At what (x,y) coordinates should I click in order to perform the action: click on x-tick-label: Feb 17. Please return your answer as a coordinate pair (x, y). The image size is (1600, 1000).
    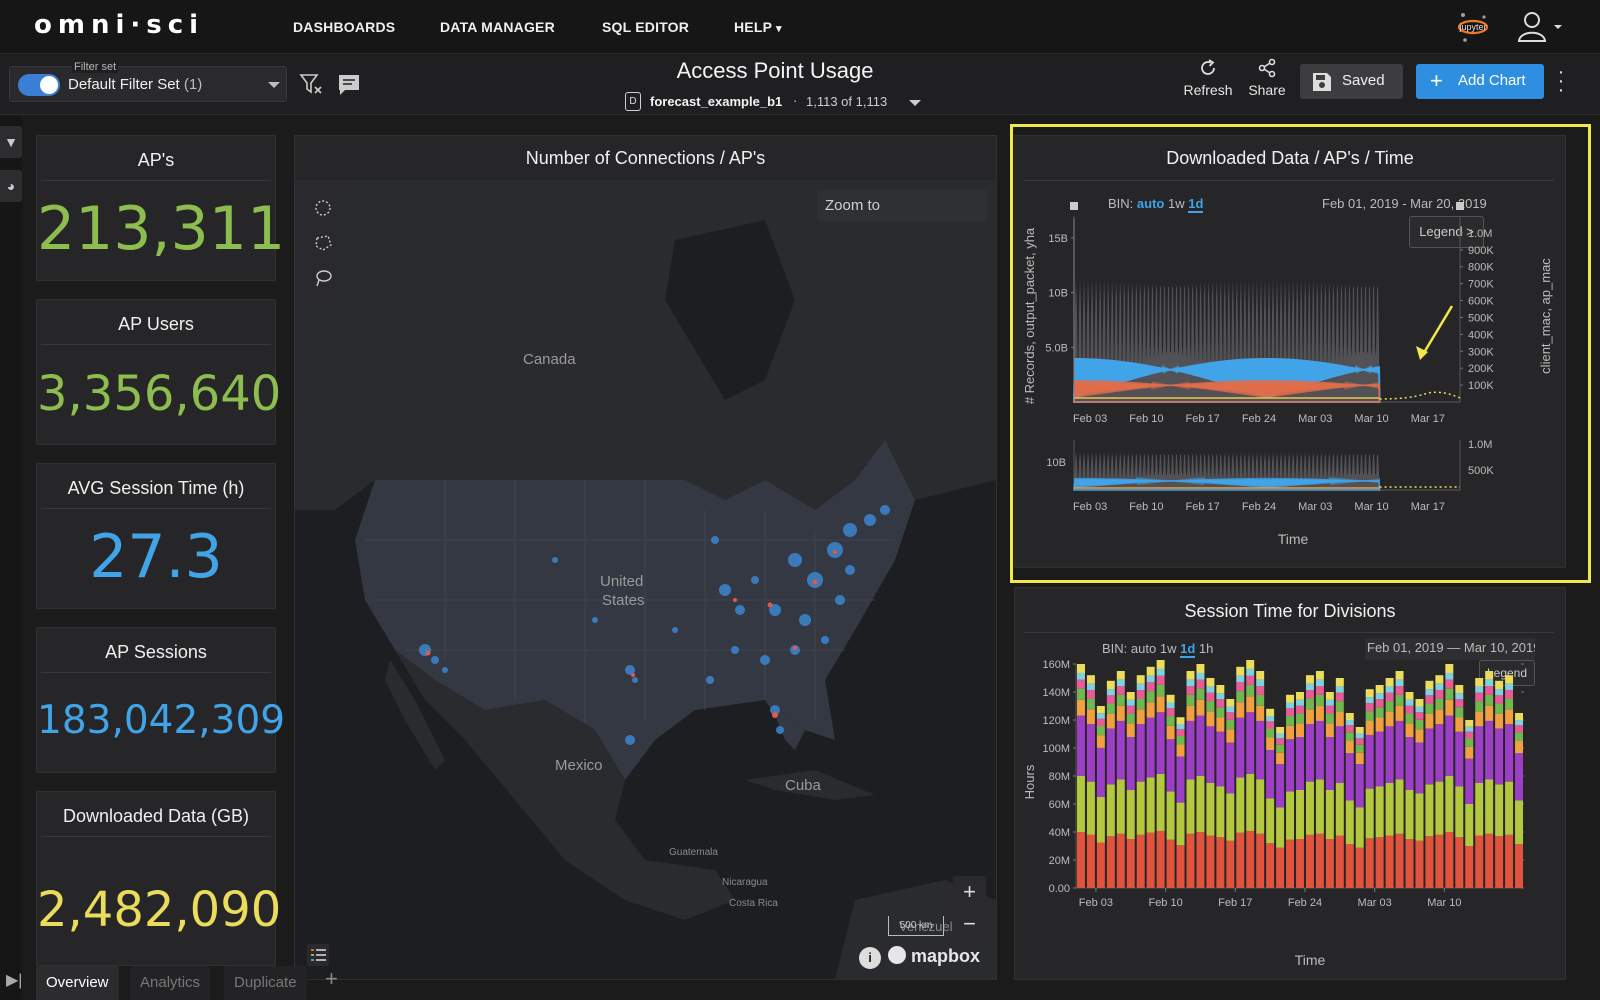
    Looking at the image, I should click on (1235, 903).